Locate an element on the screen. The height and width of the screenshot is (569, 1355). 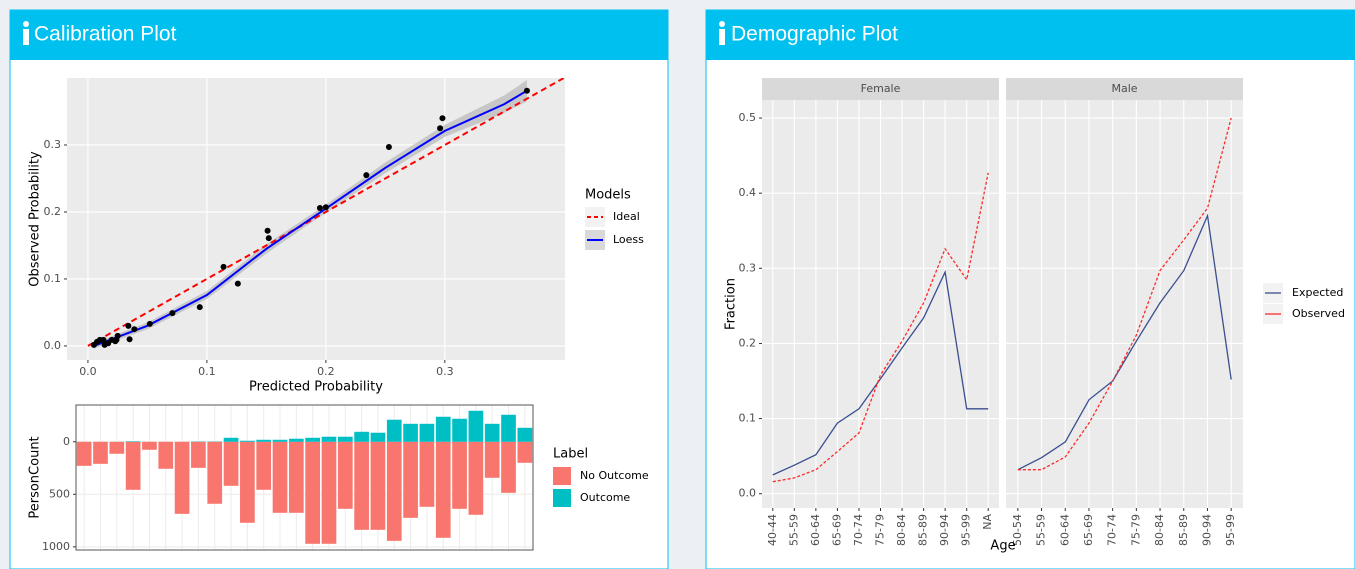
x-tick-label: 0.0 is located at coordinates (88, 371).